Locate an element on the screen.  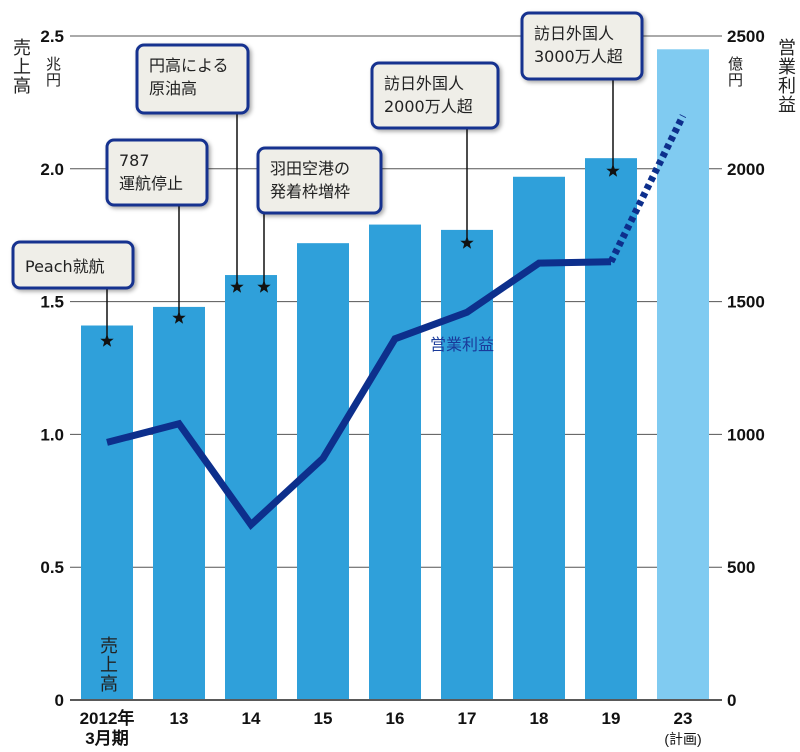
category-label: 2012年 is located at coordinates (107, 718).